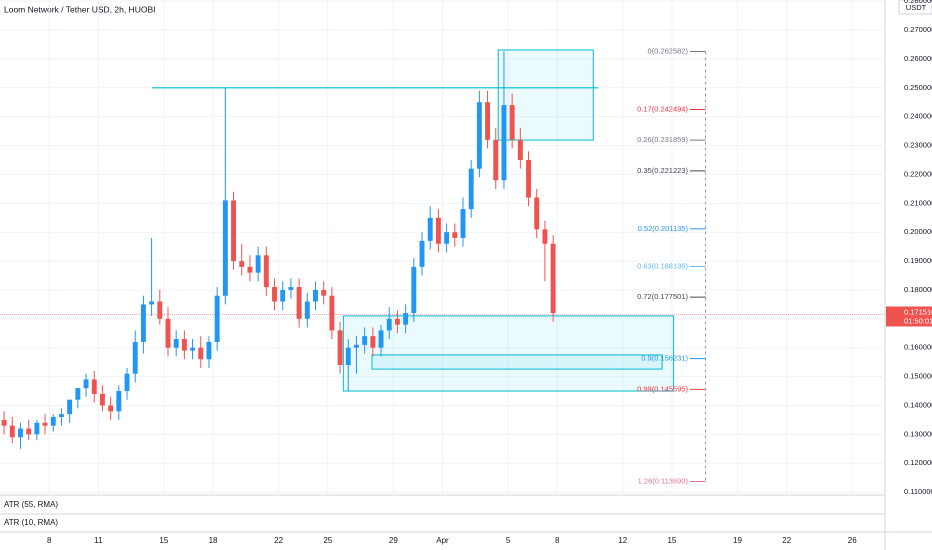 The width and height of the screenshot is (932, 550). I want to click on fib-label: 0.72(0.177501), so click(662, 296).